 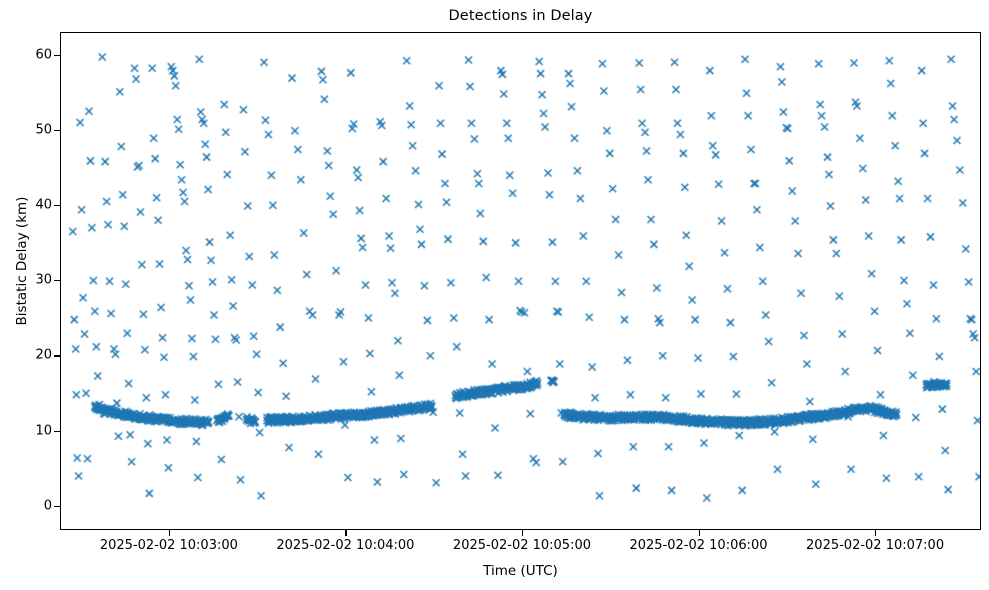 What do you see at coordinates (520, 16) in the screenshot?
I see `page-title: Detections in Delay` at bounding box center [520, 16].